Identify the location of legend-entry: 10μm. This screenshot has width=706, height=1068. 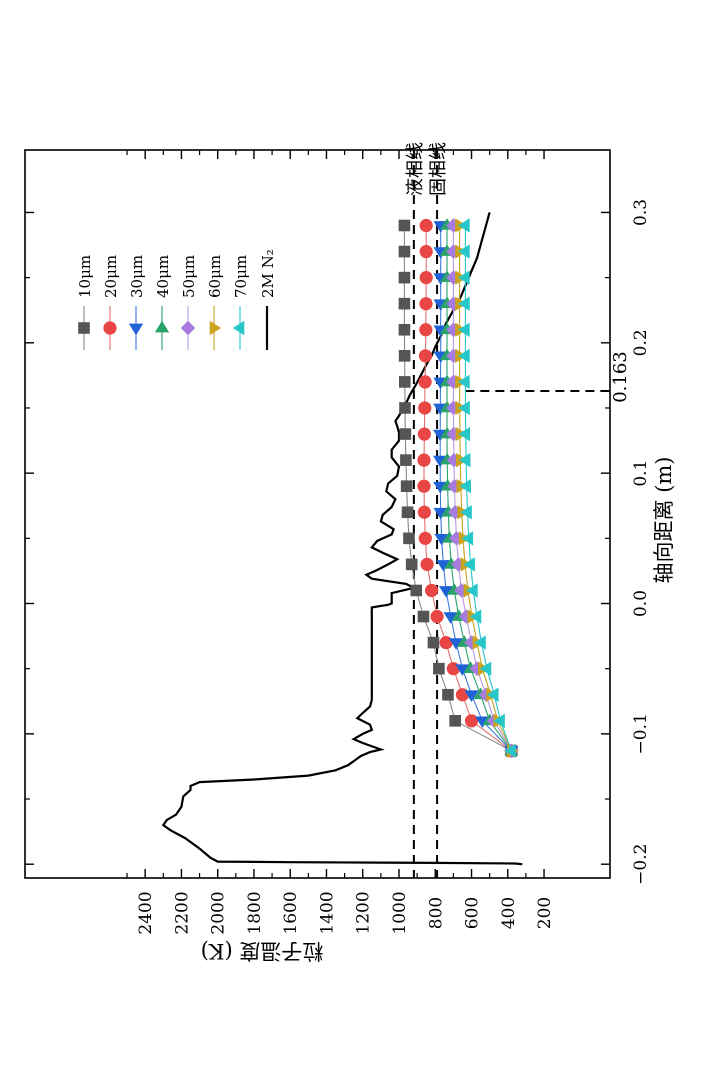
(85, 302).